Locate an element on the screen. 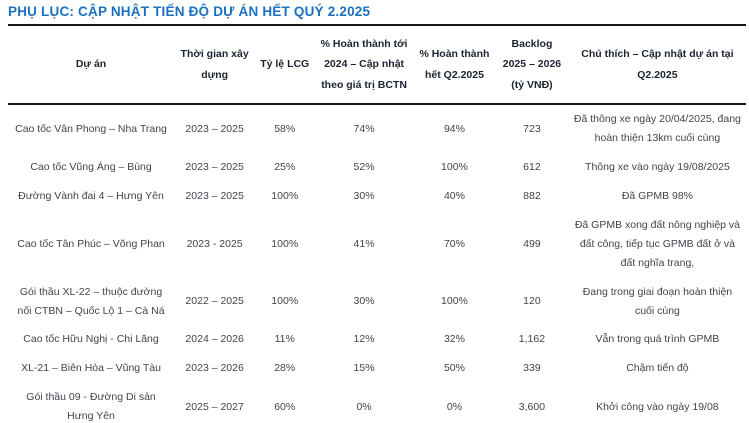  cell-period: 2022 – 2025 is located at coordinates (214, 301).